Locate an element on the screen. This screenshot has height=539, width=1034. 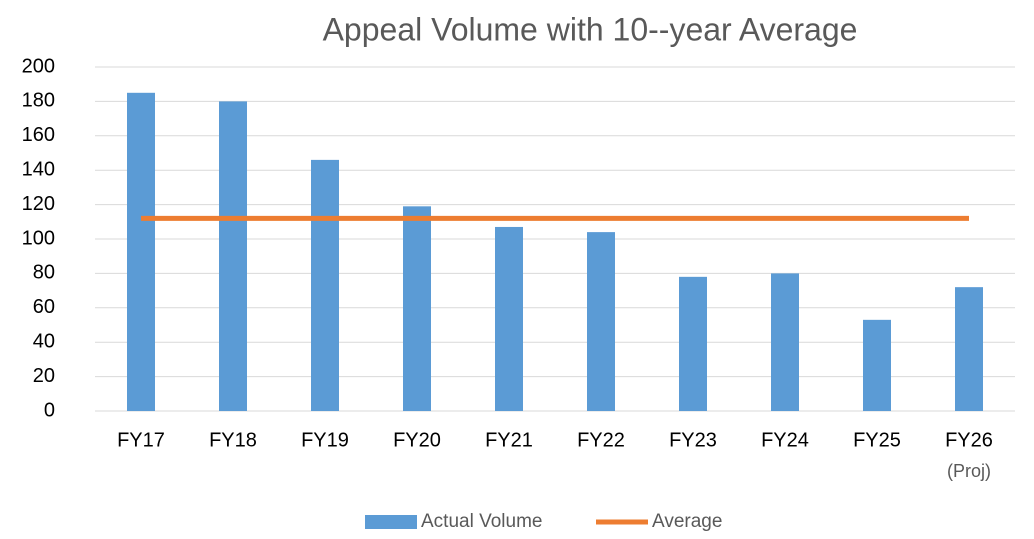
chart-title: Appeal Volume with 10--year Average is located at coordinates (590, 29).